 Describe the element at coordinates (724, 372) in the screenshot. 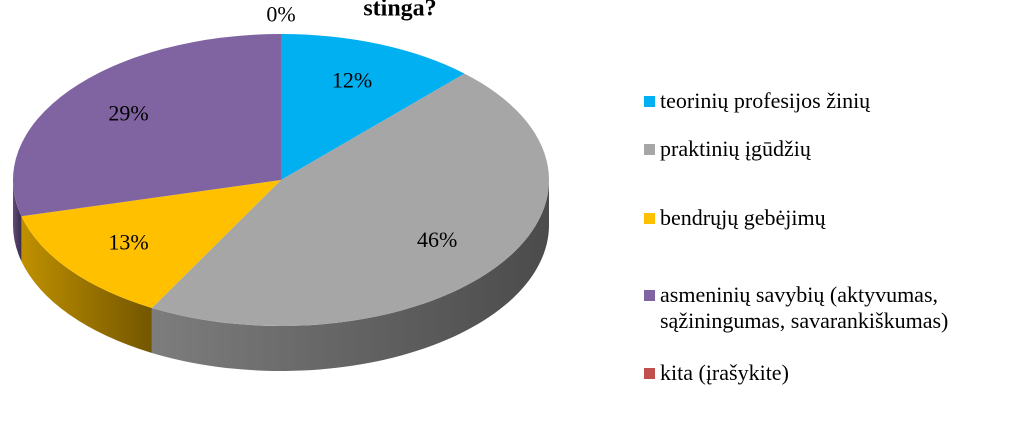

I see `legend-label: kita (įrašykite)` at that location.